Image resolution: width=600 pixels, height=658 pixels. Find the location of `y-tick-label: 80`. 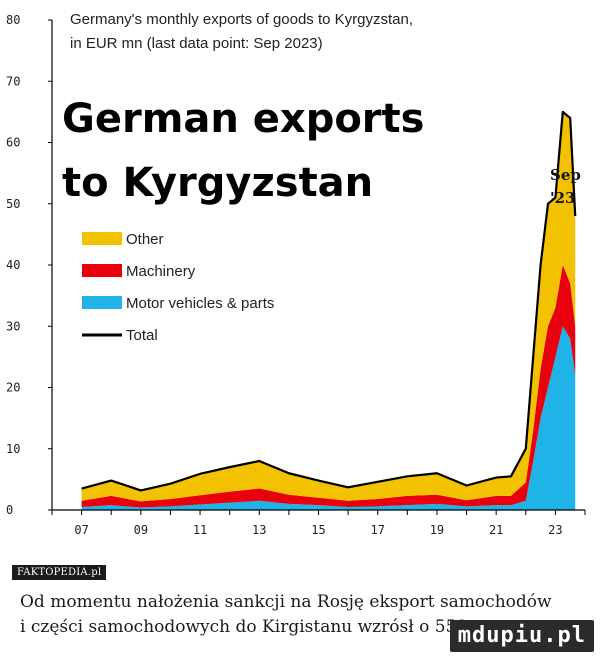

y-tick-label: 80 is located at coordinates (13, 20).